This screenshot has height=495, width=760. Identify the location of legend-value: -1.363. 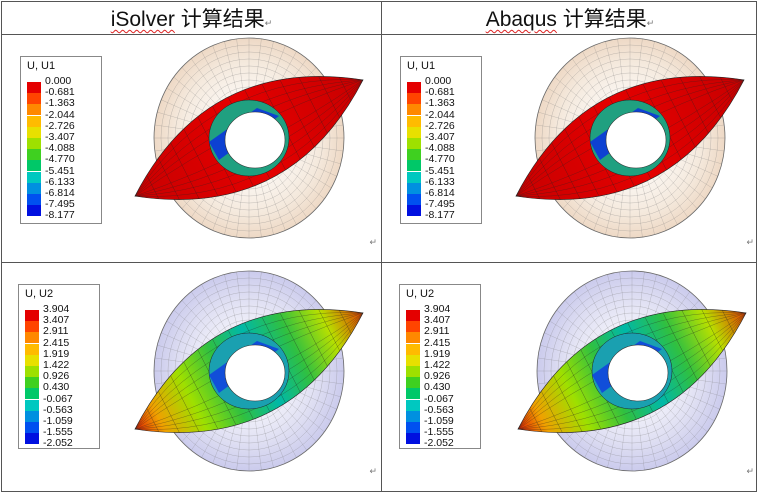
(60, 103).